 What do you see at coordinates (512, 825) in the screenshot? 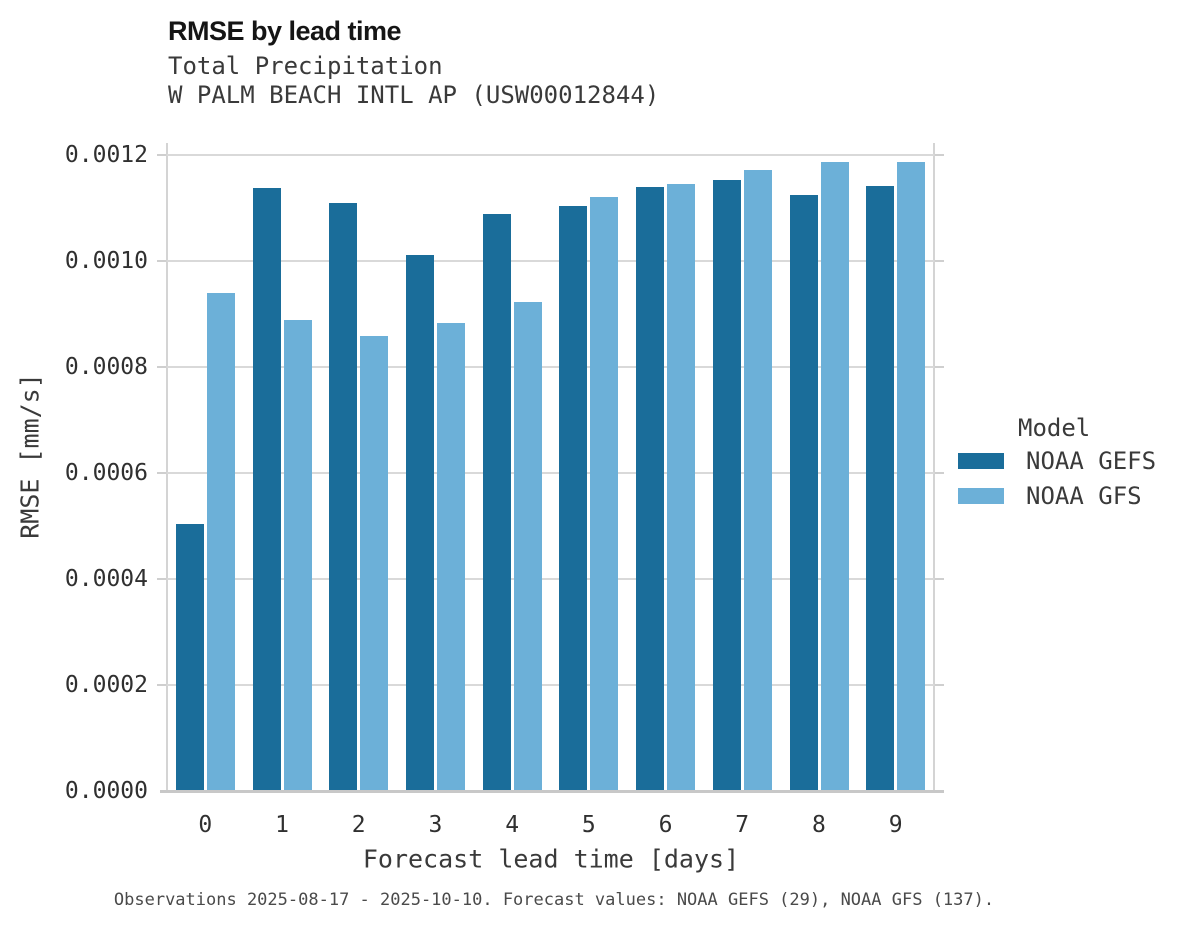
I see `x-tick-label: 4` at bounding box center [512, 825].